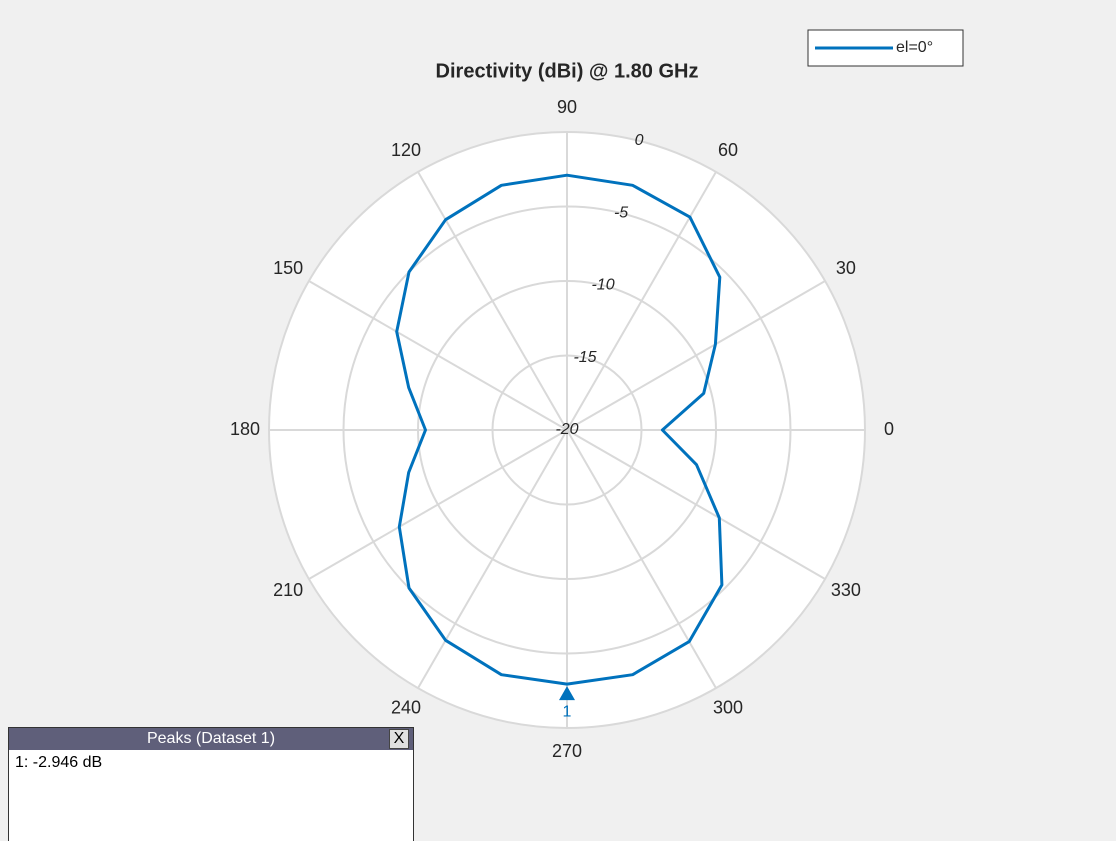 This screenshot has height=841, width=1116. I want to click on chart-title: Directivity (dBi) @ 1.80 GHz, so click(567, 71).